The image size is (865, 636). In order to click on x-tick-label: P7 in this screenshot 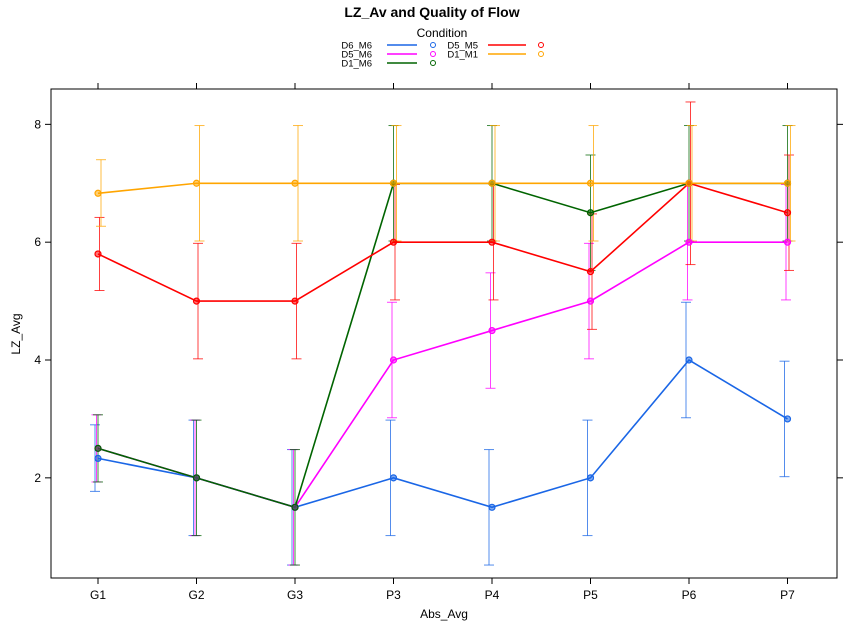, I will do `click(787, 595)`.